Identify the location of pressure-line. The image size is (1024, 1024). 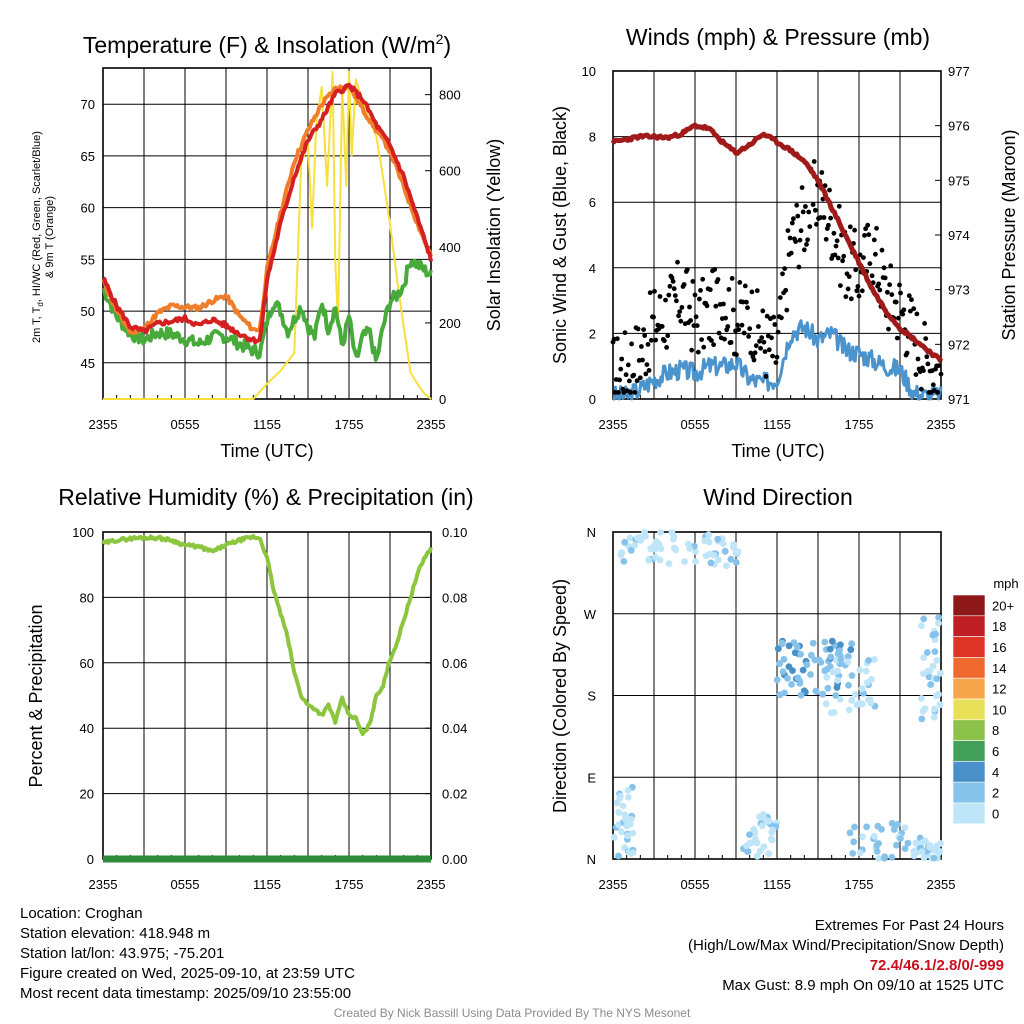
(777, 242).